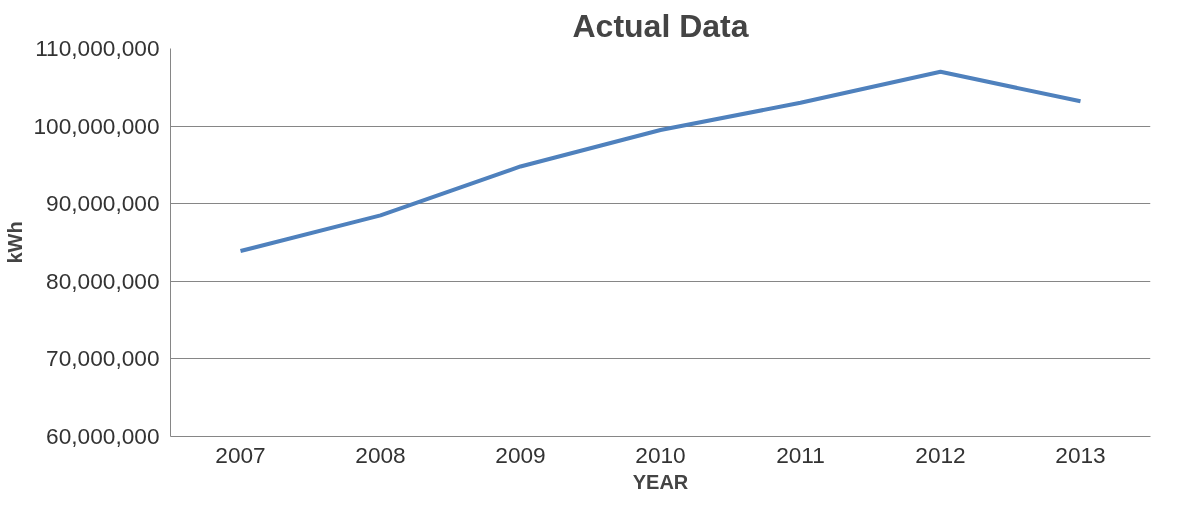 This screenshot has height=507, width=1191. Describe the element at coordinates (660, 25) in the screenshot. I see `chart-title: Actual Data` at that location.